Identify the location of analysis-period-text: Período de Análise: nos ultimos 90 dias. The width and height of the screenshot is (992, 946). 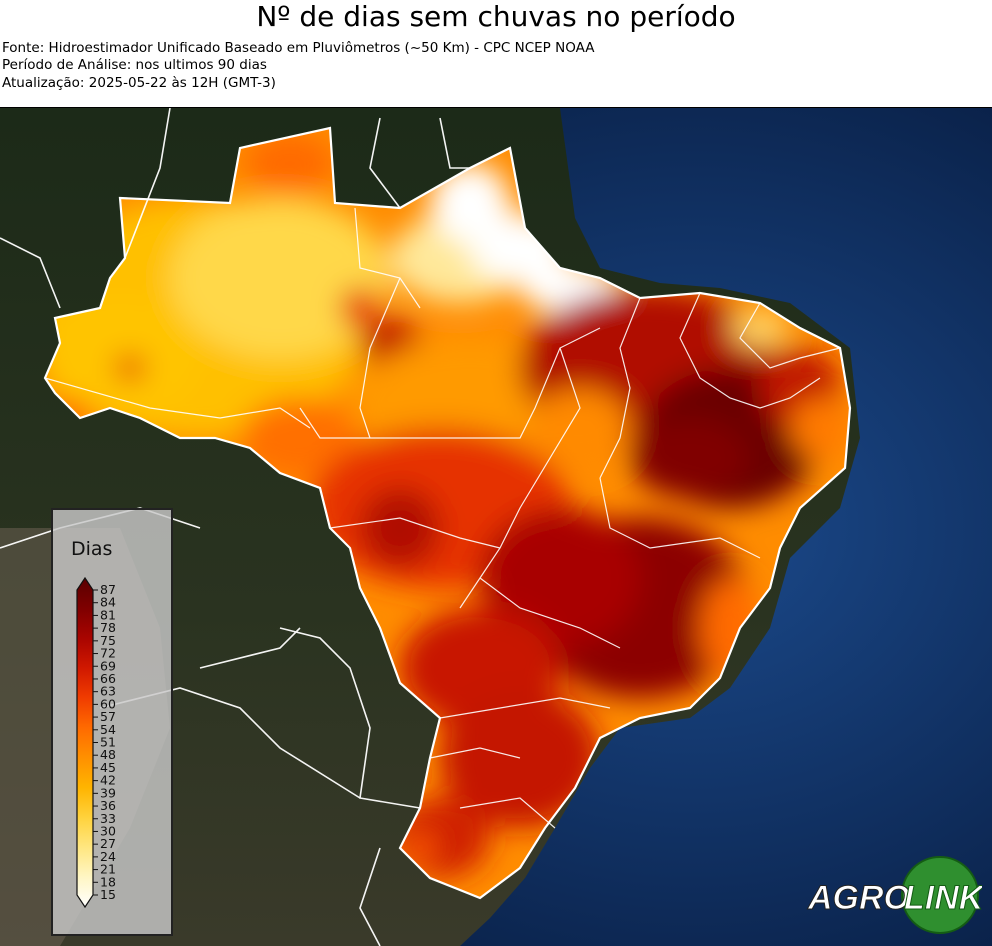
(134, 65).